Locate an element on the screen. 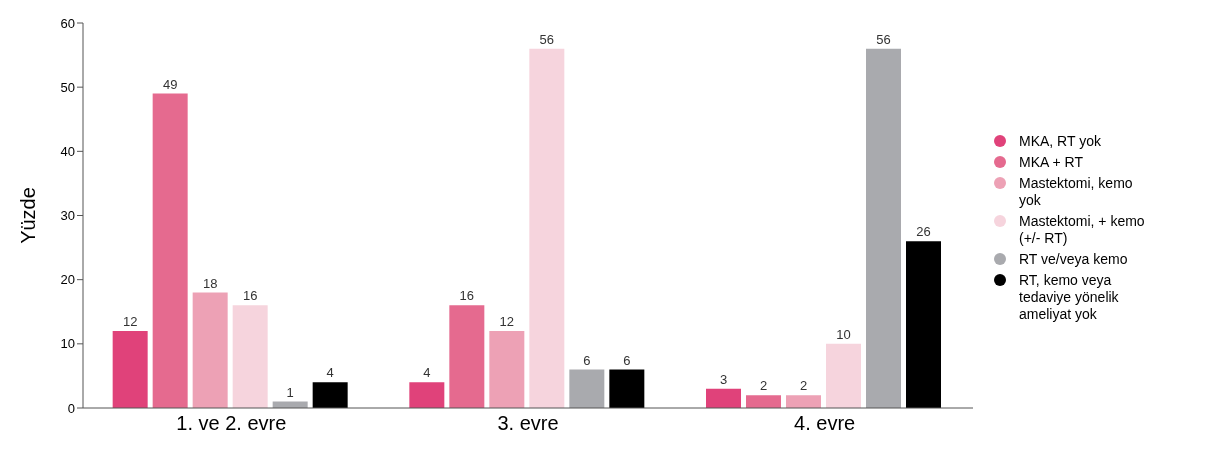  data-label: 49 is located at coordinates (170, 84).